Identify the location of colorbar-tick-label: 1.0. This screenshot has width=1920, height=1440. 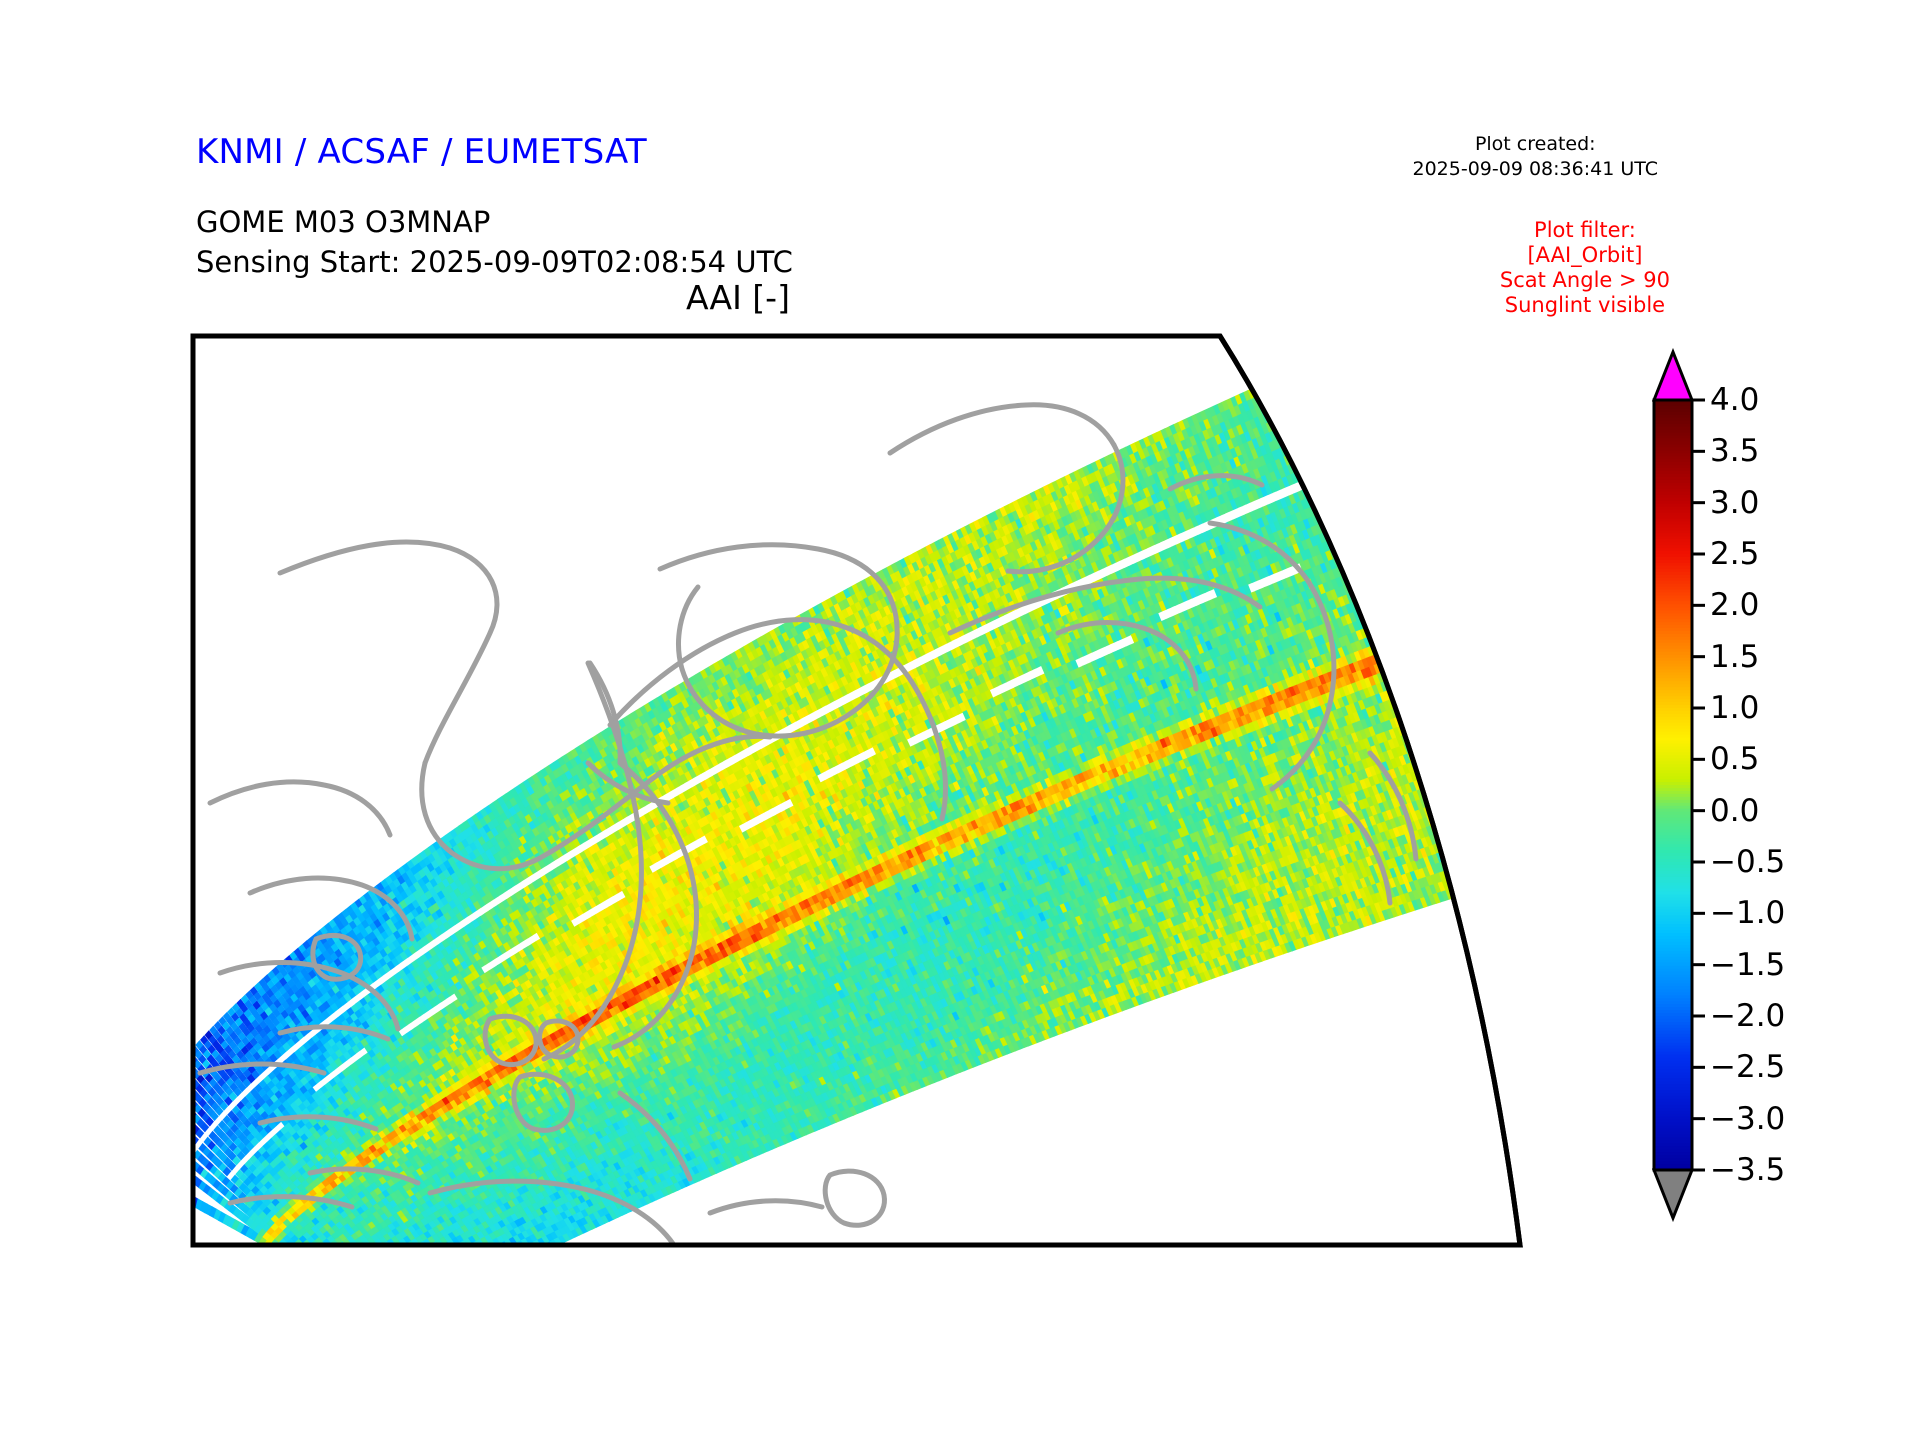
(1735, 708).